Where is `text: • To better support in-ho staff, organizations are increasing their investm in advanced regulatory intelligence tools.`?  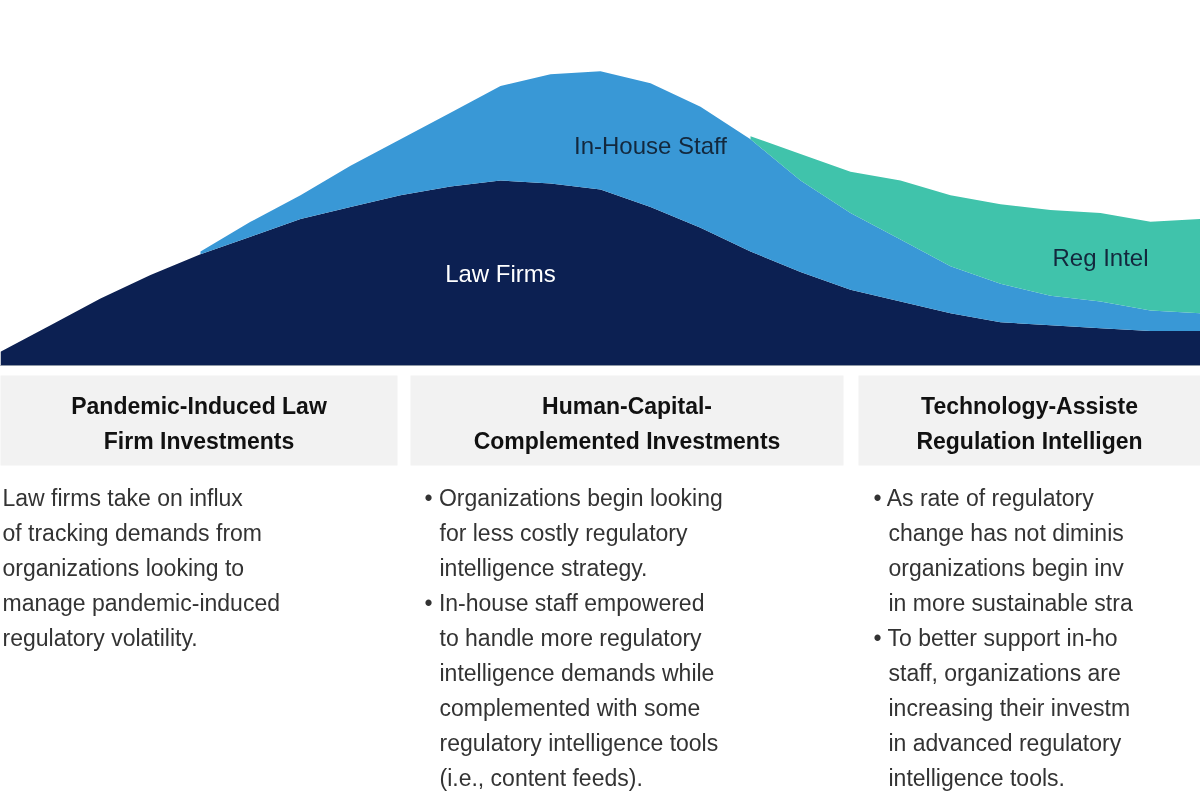 text: • To better support in-ho staff, organizations are increasing their investm in advanced regulatory intelligence tools. is located at coordinates (1002, 707).